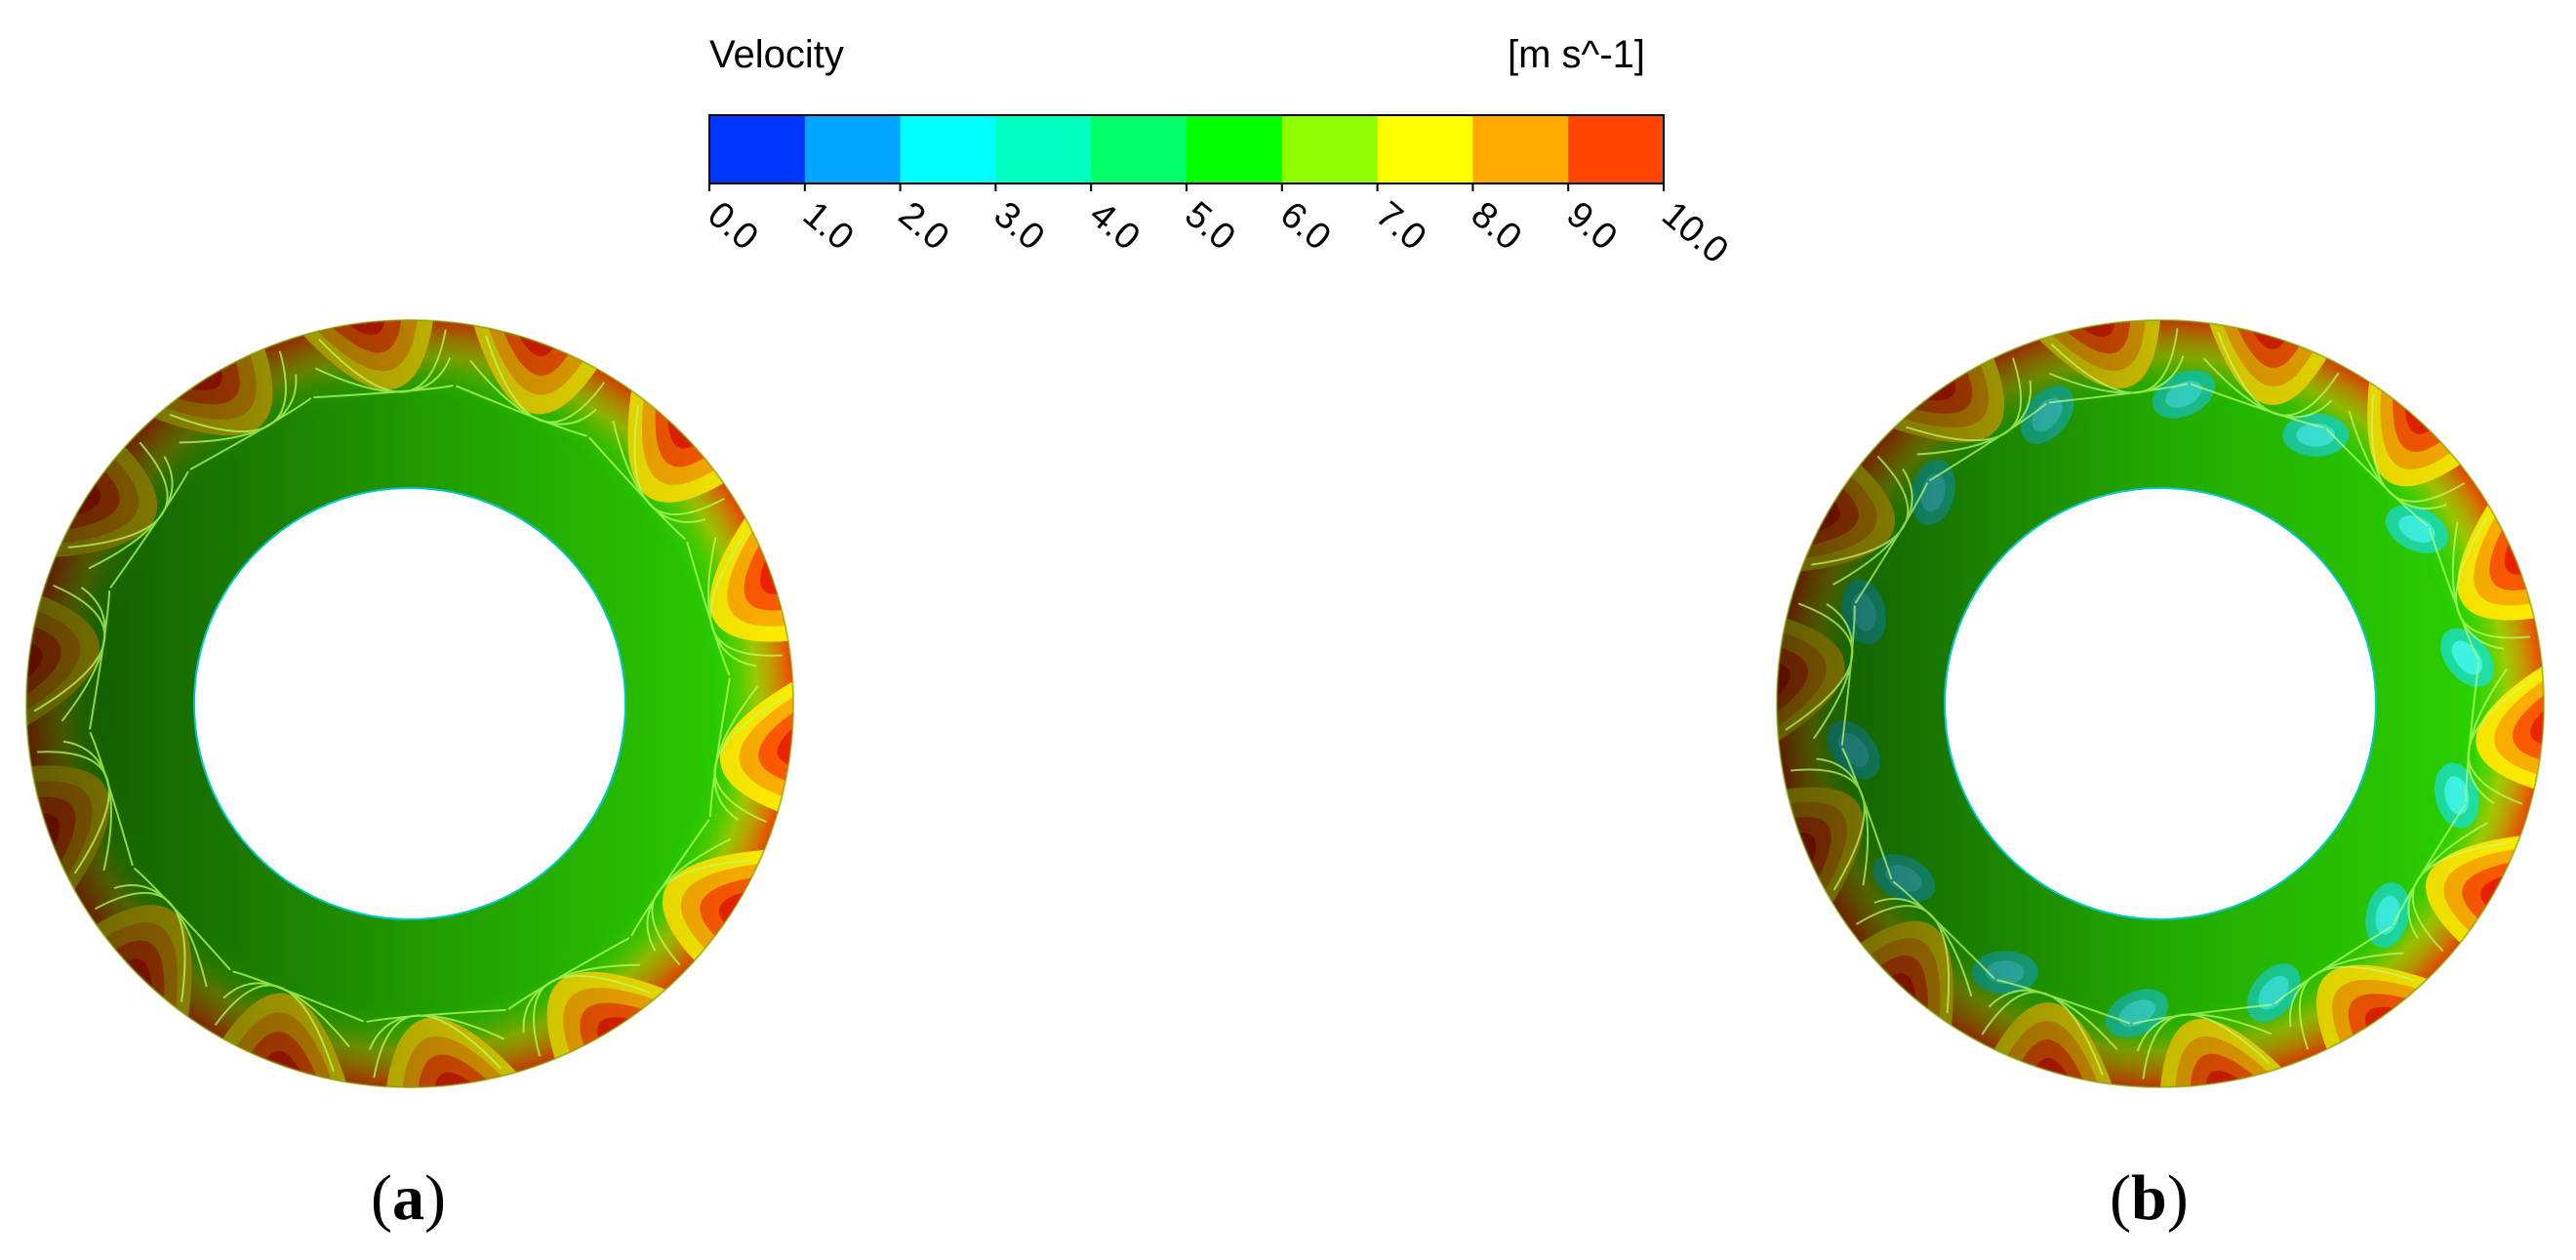  Describe the element at coordinates (1019, 226) in the screenshot. I see `legend-tick-label: 3.0` at that location.